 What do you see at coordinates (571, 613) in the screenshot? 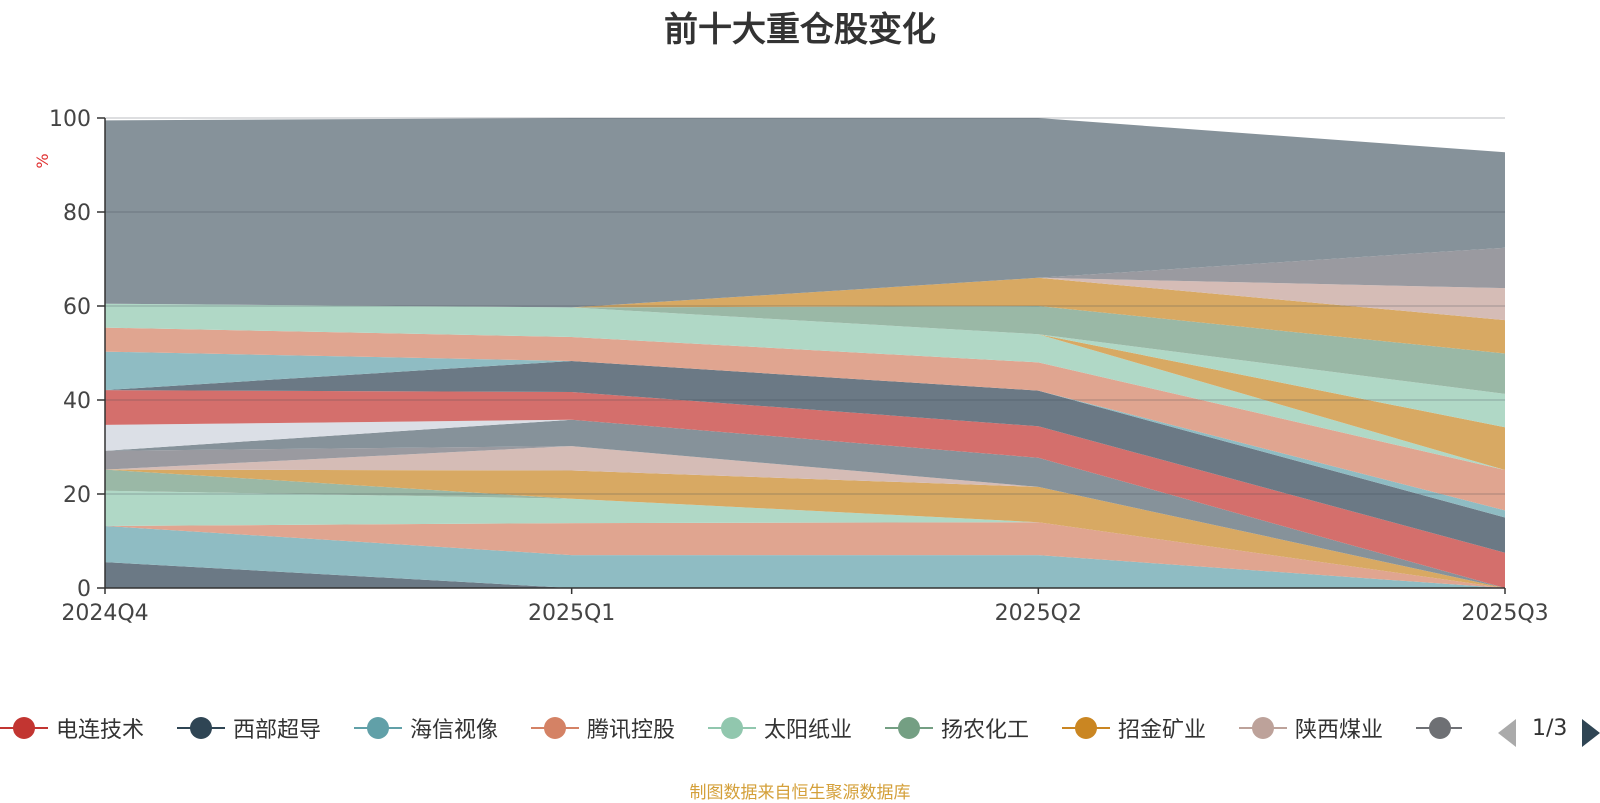
I see `x-tick-label: 2025Q1` at bounding box center [571, 613].